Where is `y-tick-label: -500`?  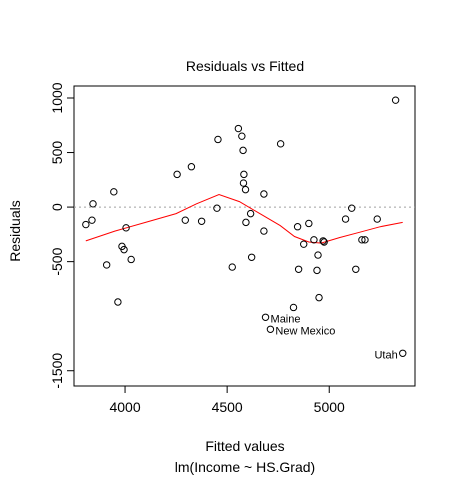
y-tick-label: -500 is located at coordinates (57, 261).